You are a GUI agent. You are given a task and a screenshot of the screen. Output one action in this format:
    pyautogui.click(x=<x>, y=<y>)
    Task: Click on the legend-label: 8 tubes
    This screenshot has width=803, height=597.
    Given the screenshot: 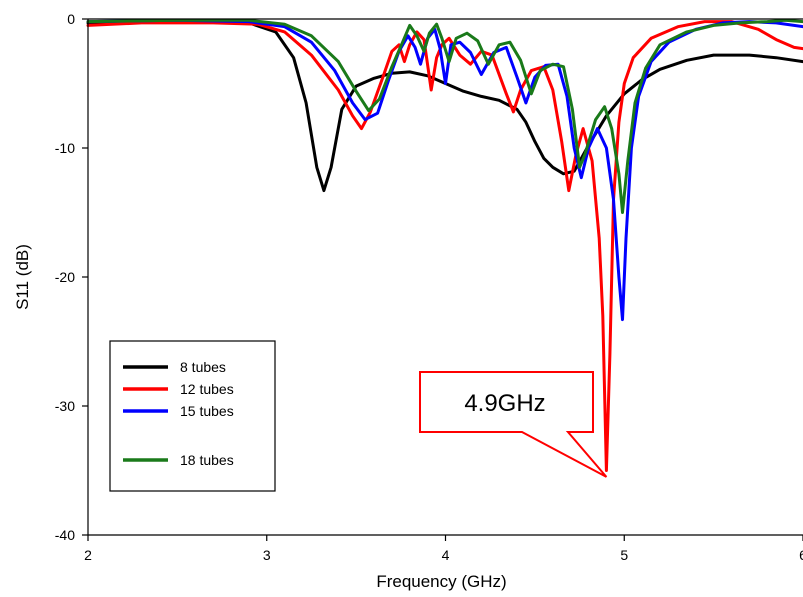 What is the action you would take?
    pyautogui.click(x=203, y=367)
    